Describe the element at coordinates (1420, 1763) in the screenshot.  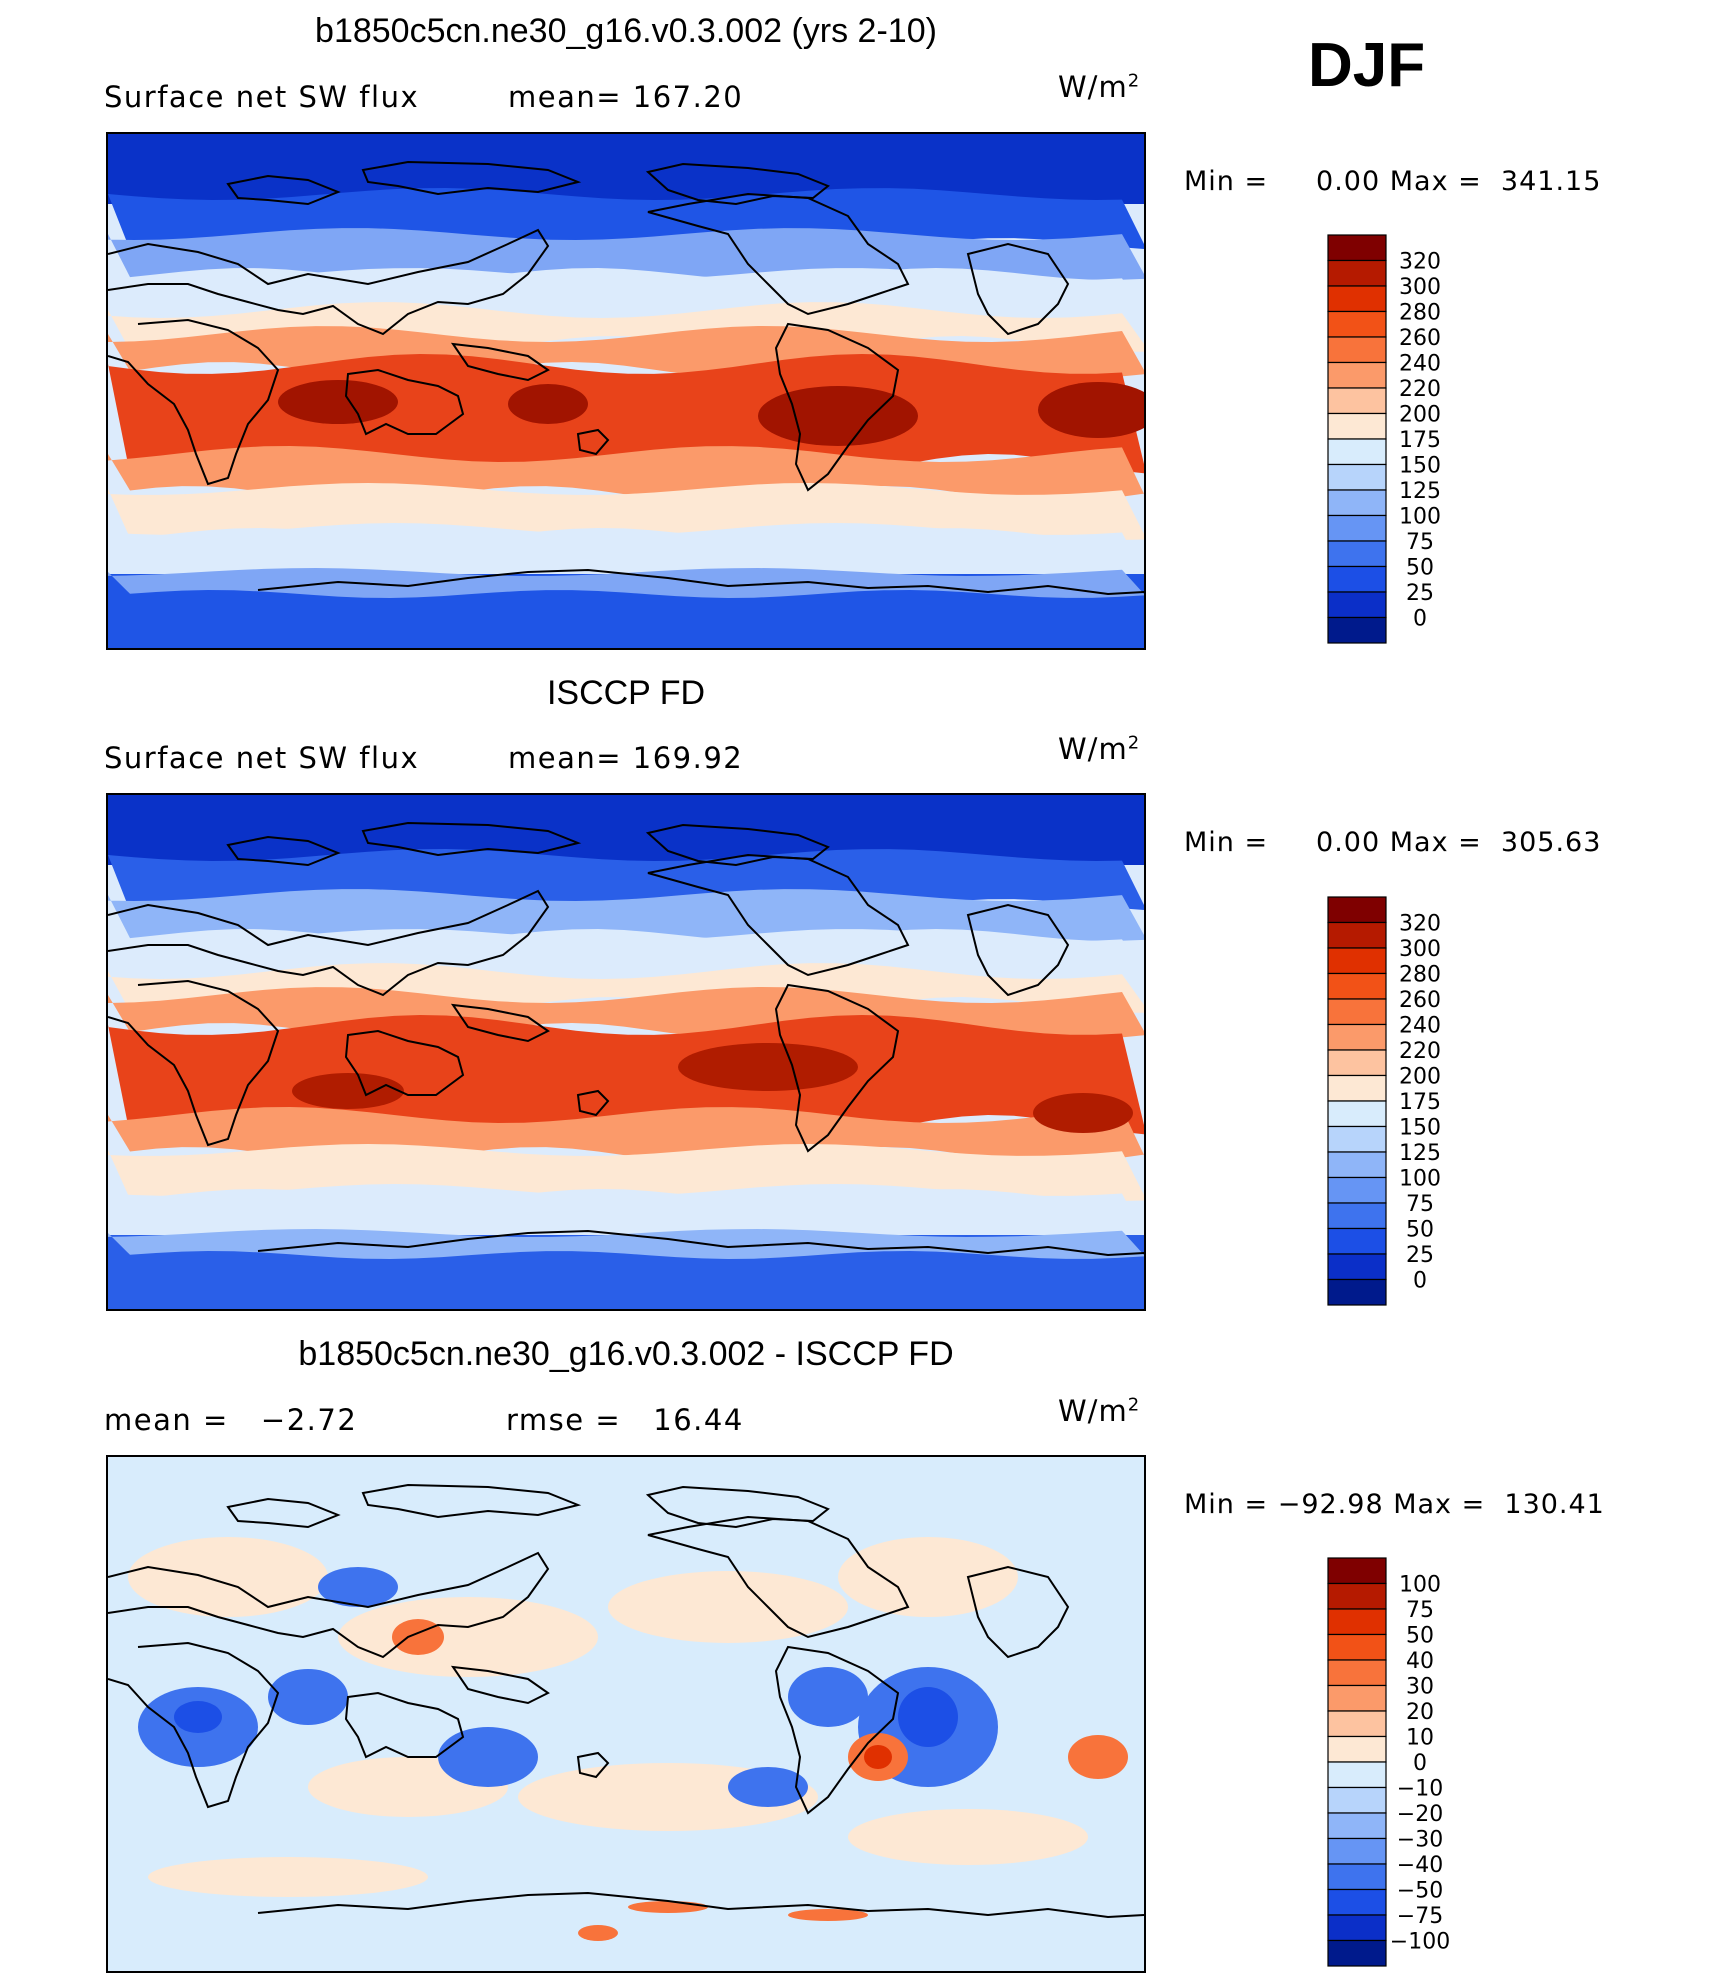
I see `panel-3-colorbar-tick-label: 0` at that location.